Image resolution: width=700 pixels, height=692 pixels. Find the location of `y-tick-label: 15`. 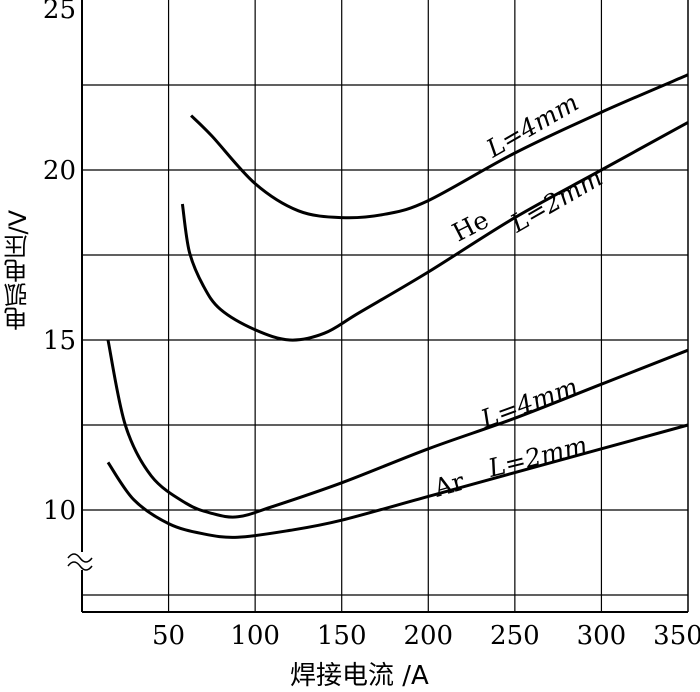

y-tick-label: 15 is located at coordinates (59, 341).